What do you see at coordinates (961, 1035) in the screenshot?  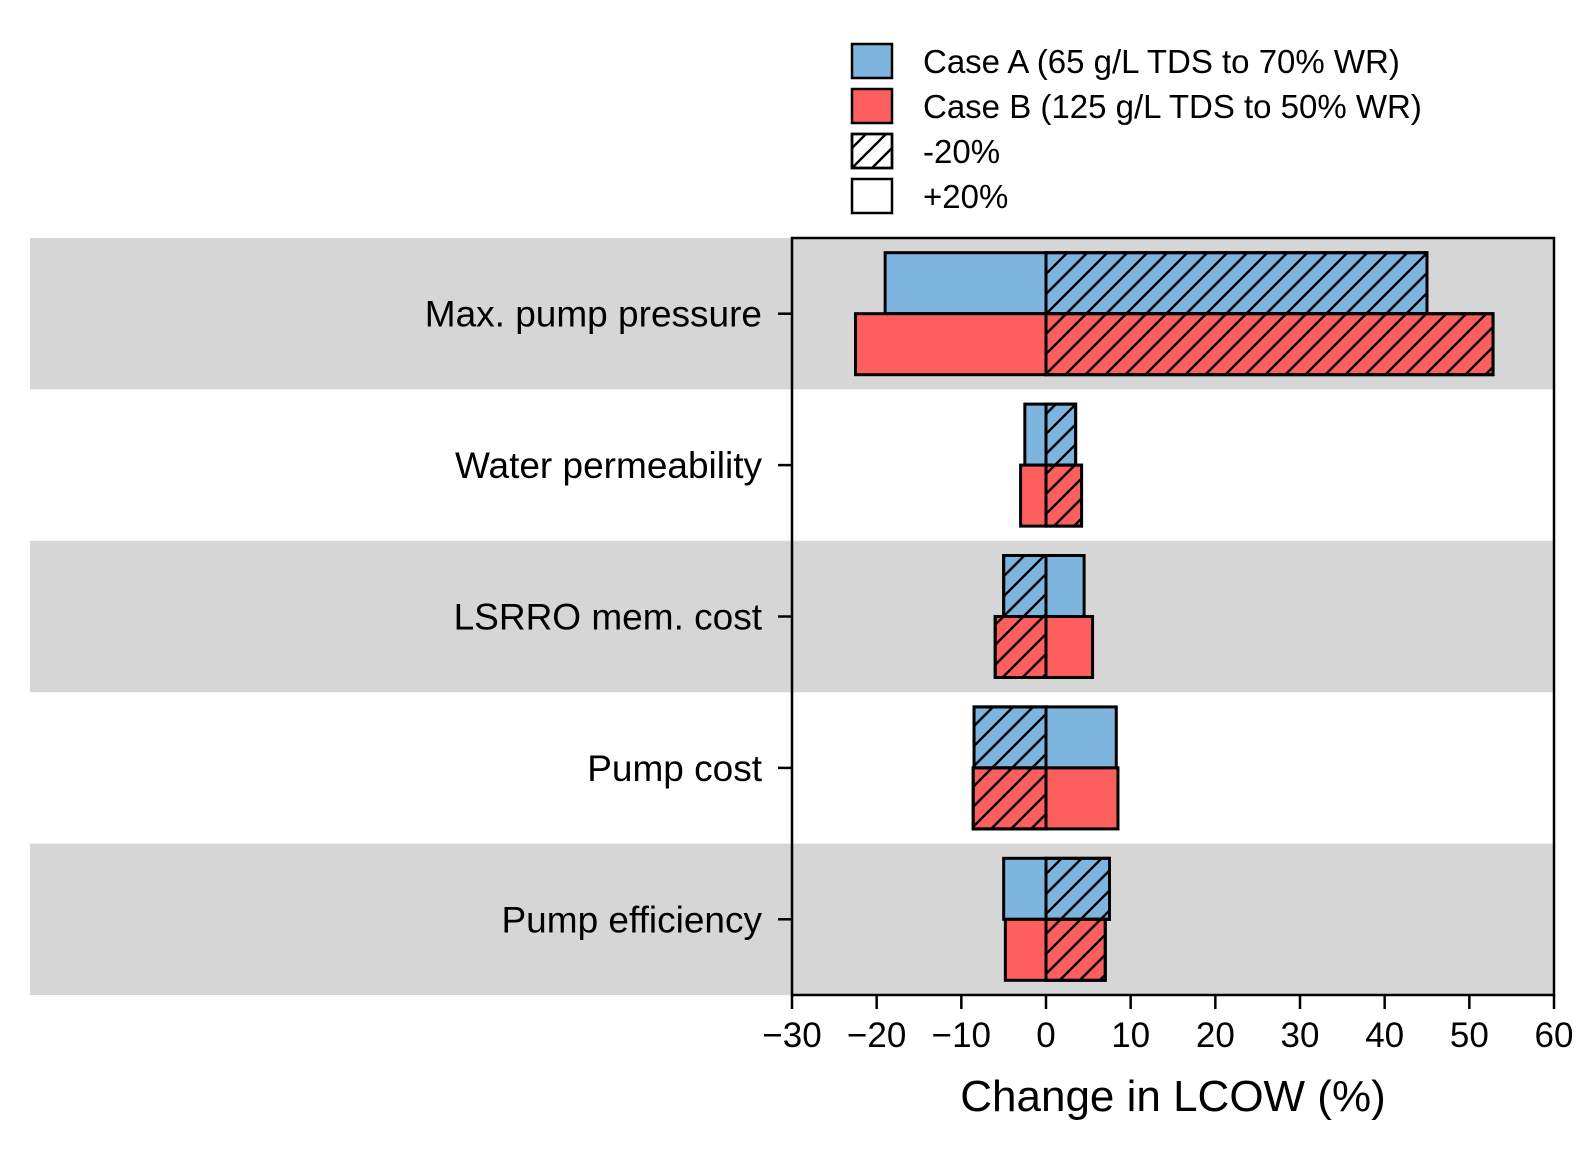 I see `x-tick-label: −10` at bounding box center [961, 1035].